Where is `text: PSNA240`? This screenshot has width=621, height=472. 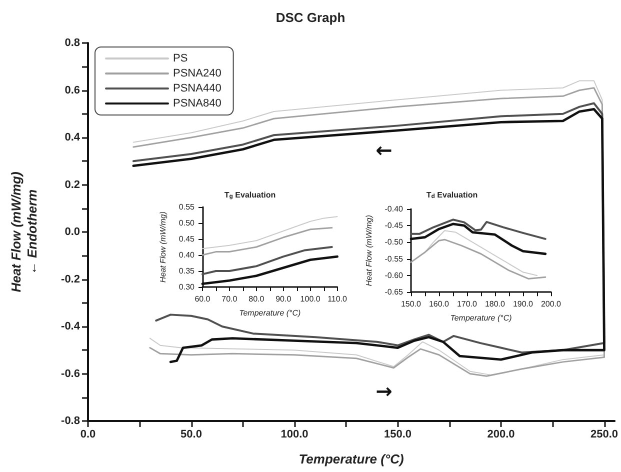
text: PSNA240 is located at coordinates (197, 74).